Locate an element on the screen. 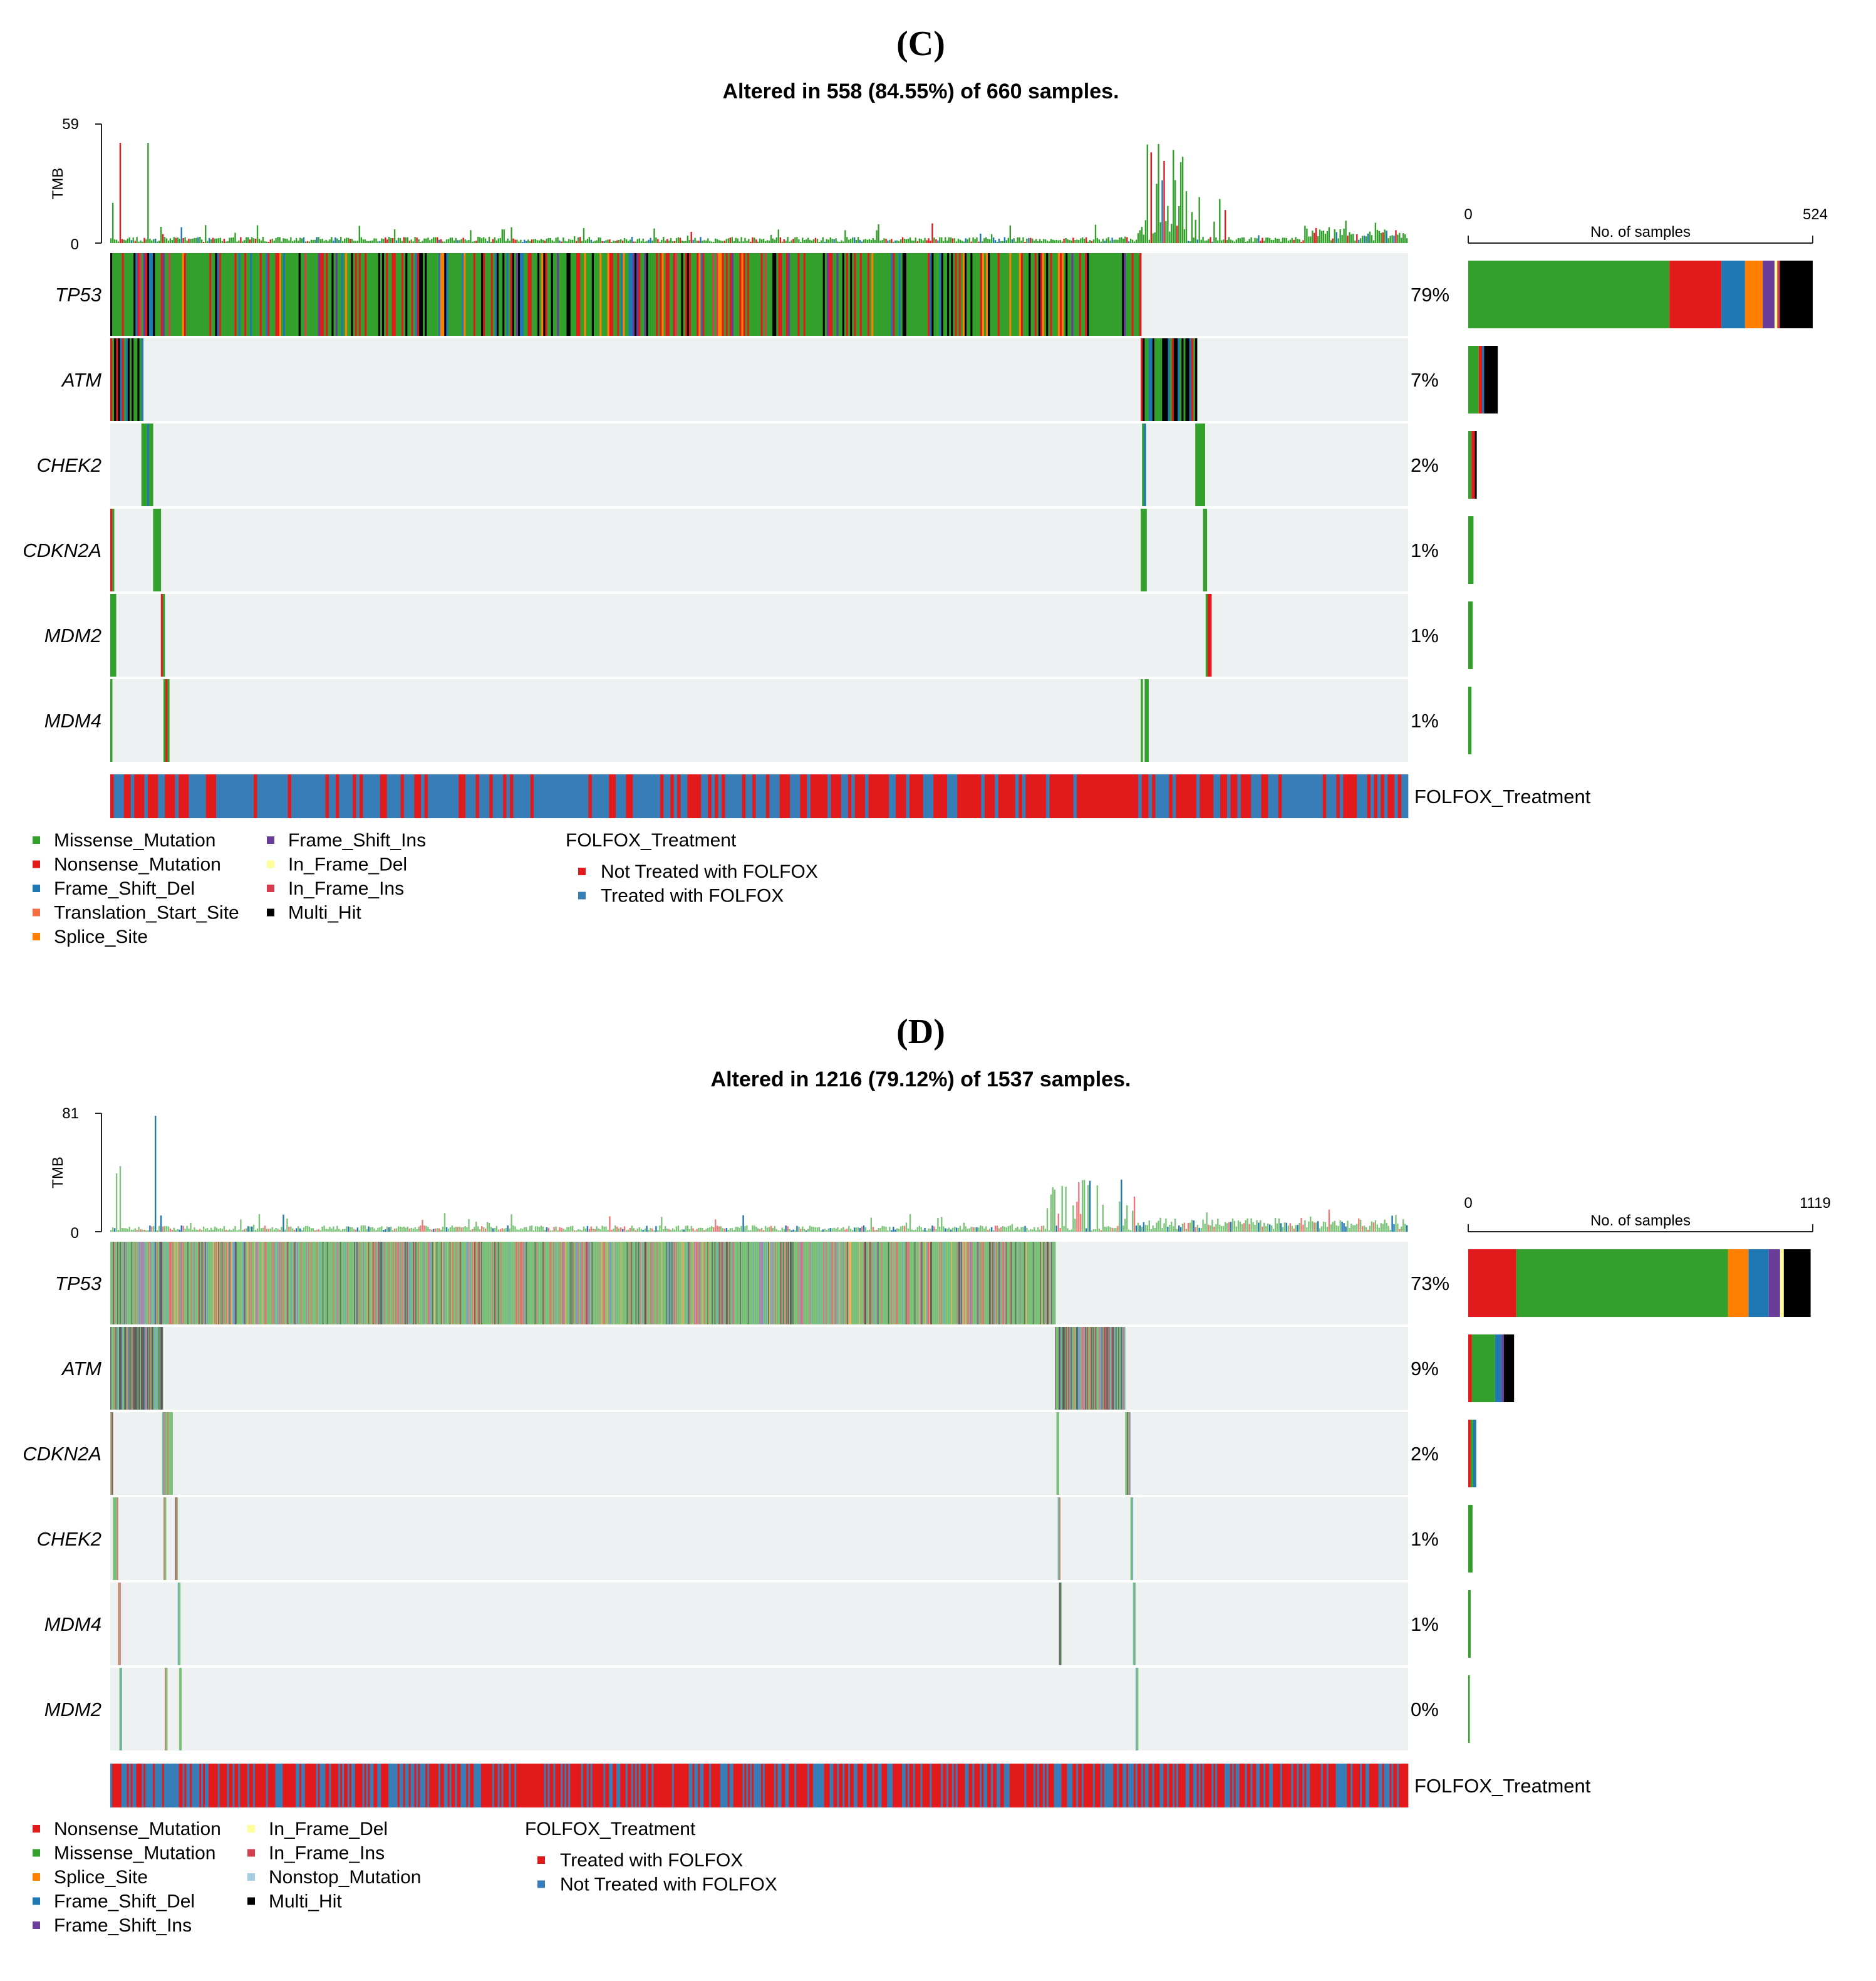 The width and height of the screenshot is (1876, 1981). gene-bar-segment is located at coordinates (1471, 550).